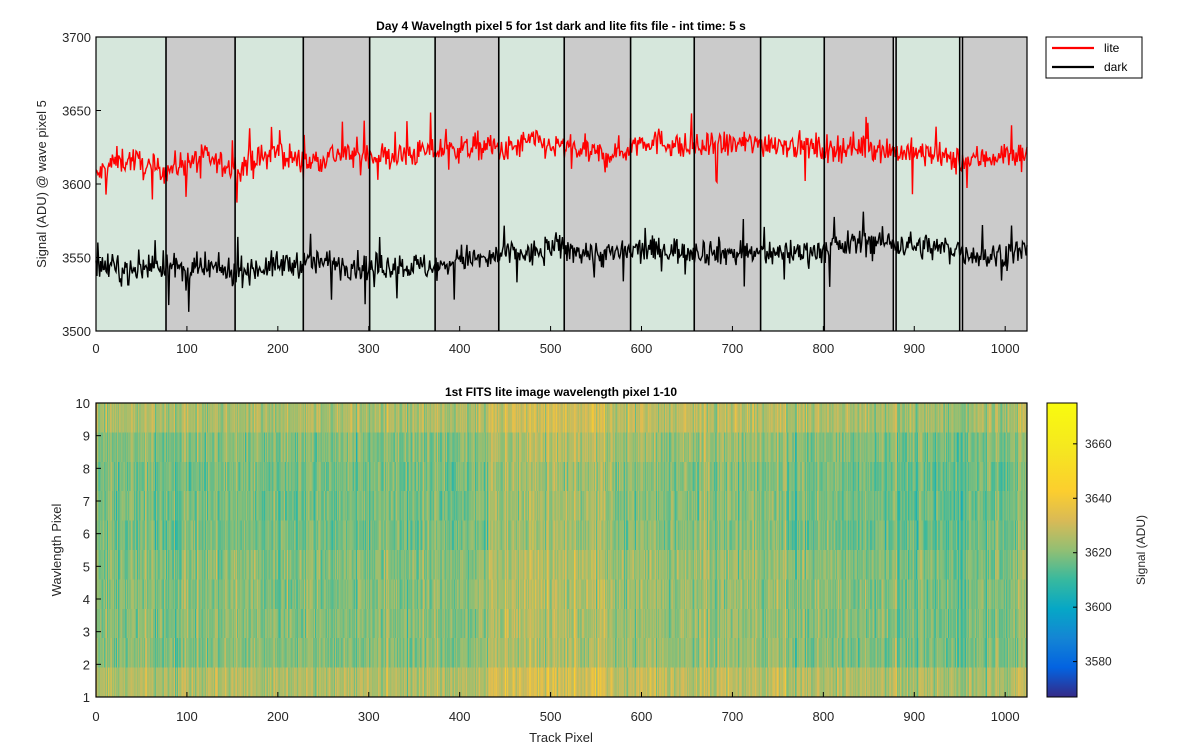  What do you see at coordinates (642, 716) in the screenshot?
I see `heatmap-x-tick-label: 600` at bounding box center [642, 716].